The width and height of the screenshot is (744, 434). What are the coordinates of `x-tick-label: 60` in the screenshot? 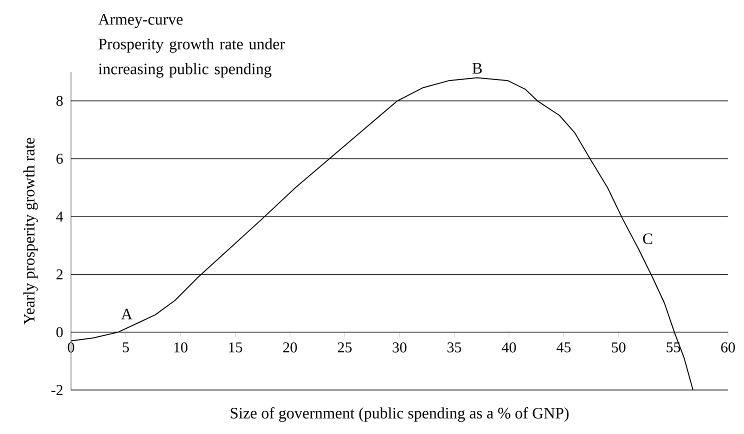 It's located at (728, 347).